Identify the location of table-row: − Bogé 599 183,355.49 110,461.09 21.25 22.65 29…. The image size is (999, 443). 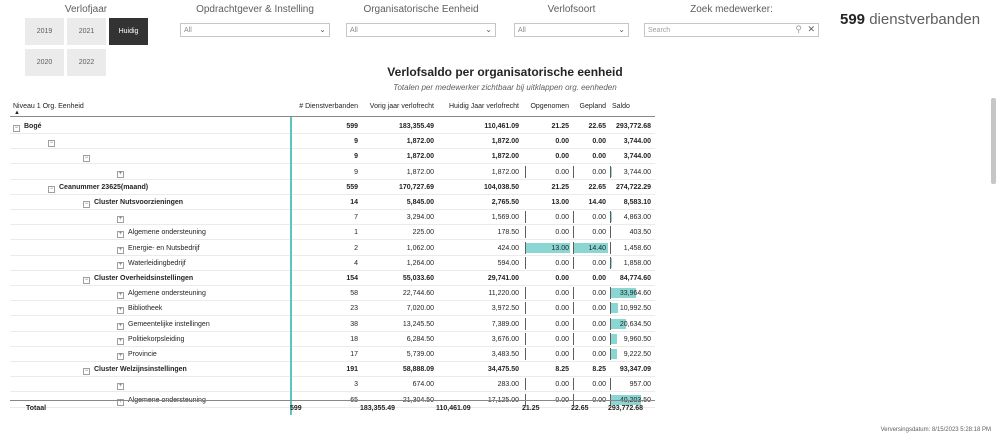
(332, 126).